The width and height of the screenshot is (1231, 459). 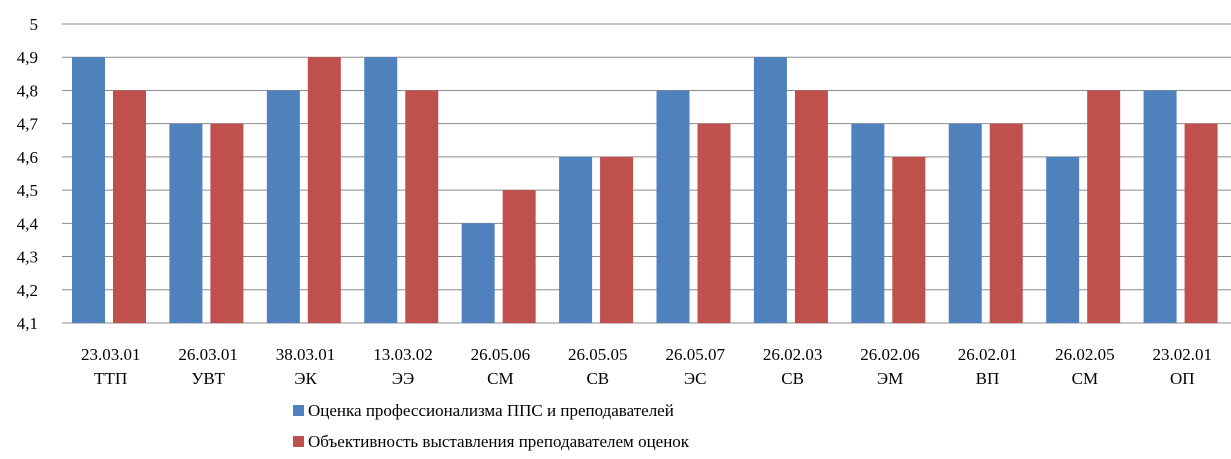 I want to click on x-category-abbr: ЭК, so click(x=305, y=378).